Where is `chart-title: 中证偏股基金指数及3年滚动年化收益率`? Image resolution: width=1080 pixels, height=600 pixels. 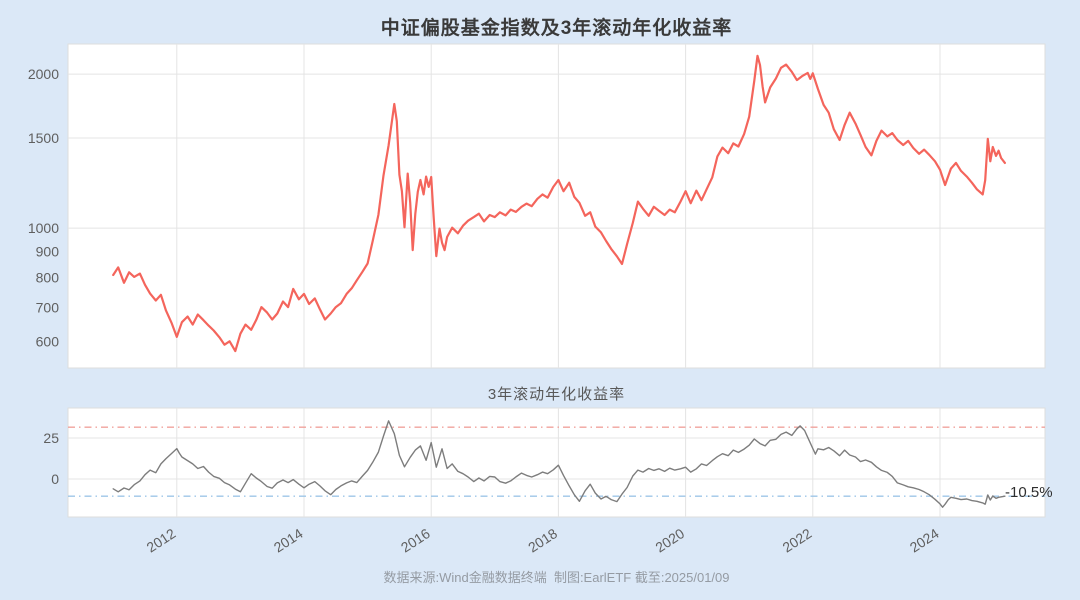
chart-title: 中证偏股基金指数及3年滚动年化收益率 is located at coordinates (556, 28).